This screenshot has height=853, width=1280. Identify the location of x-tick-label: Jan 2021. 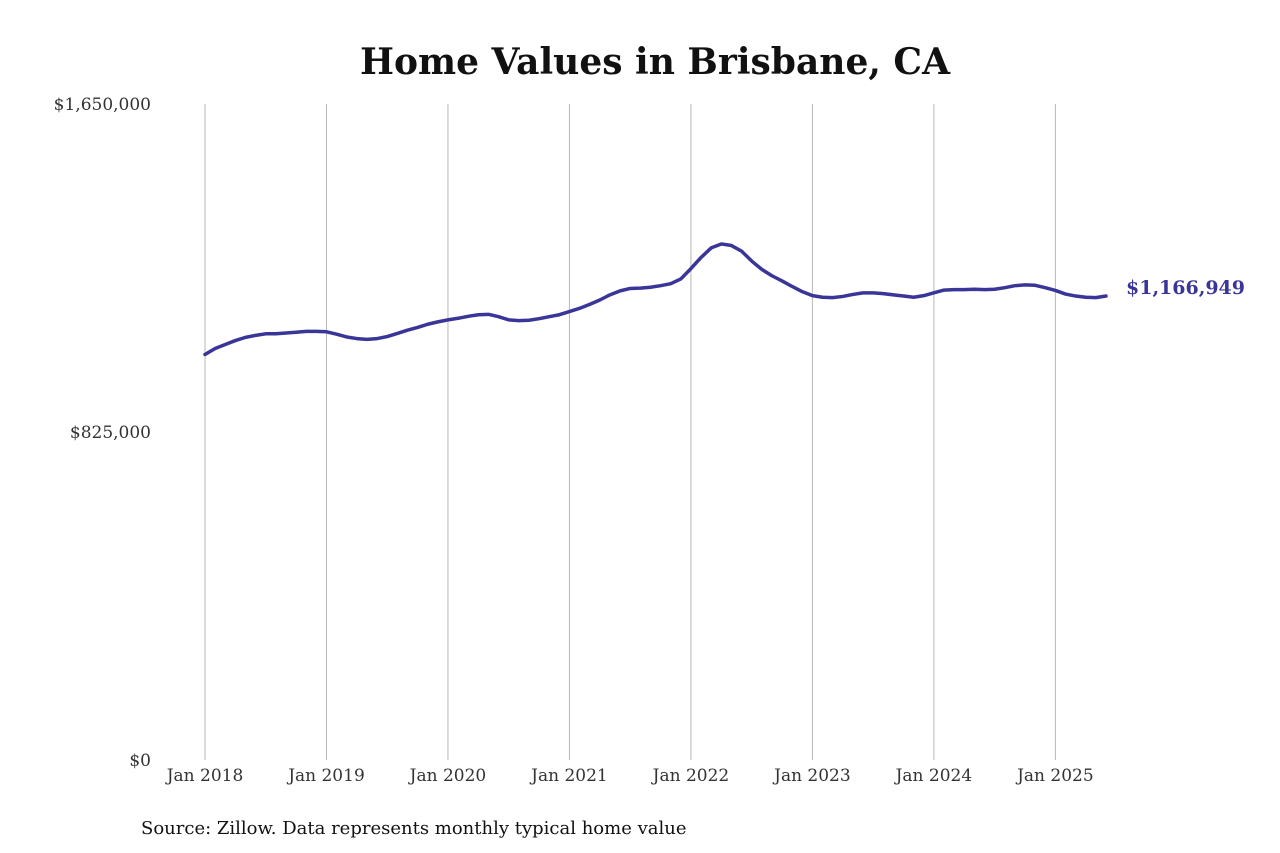
(568, 776).